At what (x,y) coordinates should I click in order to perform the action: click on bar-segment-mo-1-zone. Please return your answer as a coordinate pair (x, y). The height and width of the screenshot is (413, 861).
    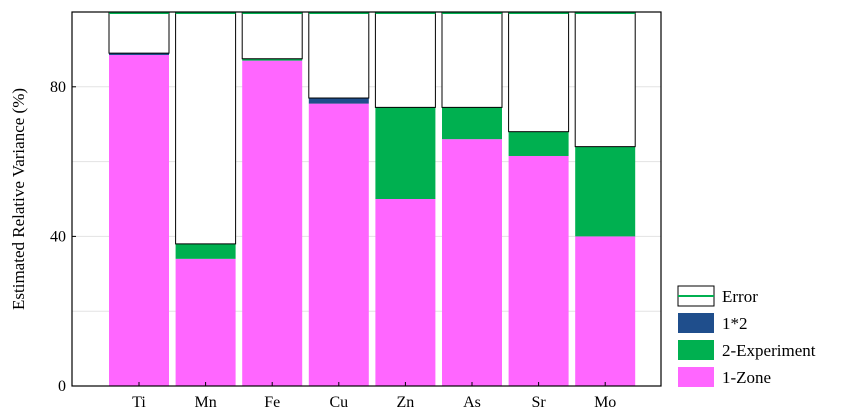
    Looking at the image, I should click on (605, 311).